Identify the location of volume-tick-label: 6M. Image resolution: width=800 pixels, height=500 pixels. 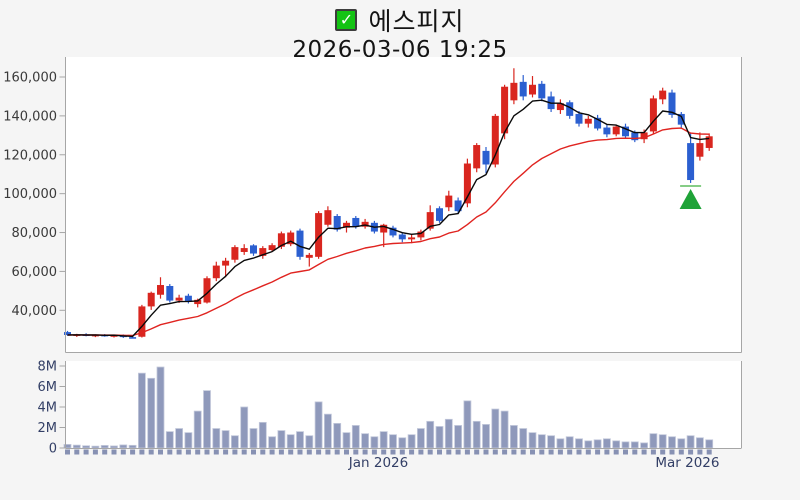
(48, 387).